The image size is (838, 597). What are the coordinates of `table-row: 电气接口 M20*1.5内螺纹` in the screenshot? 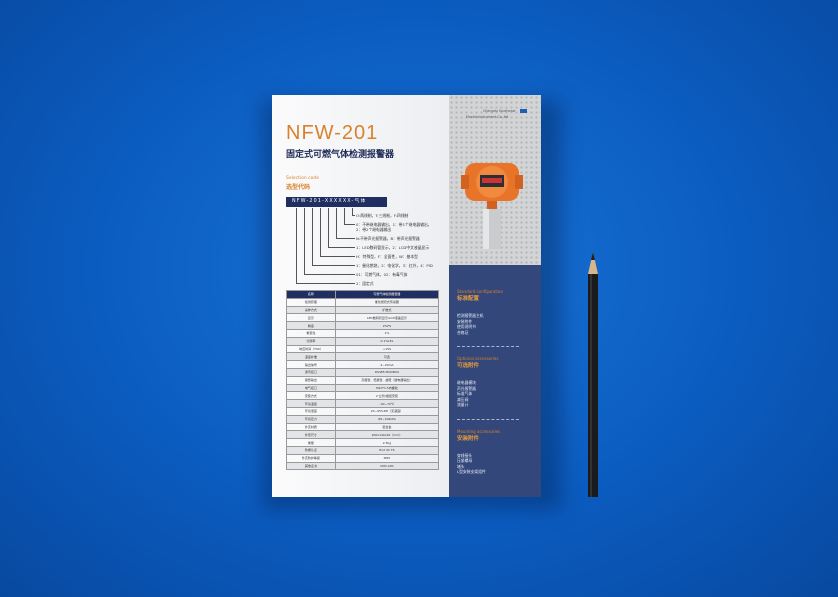 It's located at (363, 388).